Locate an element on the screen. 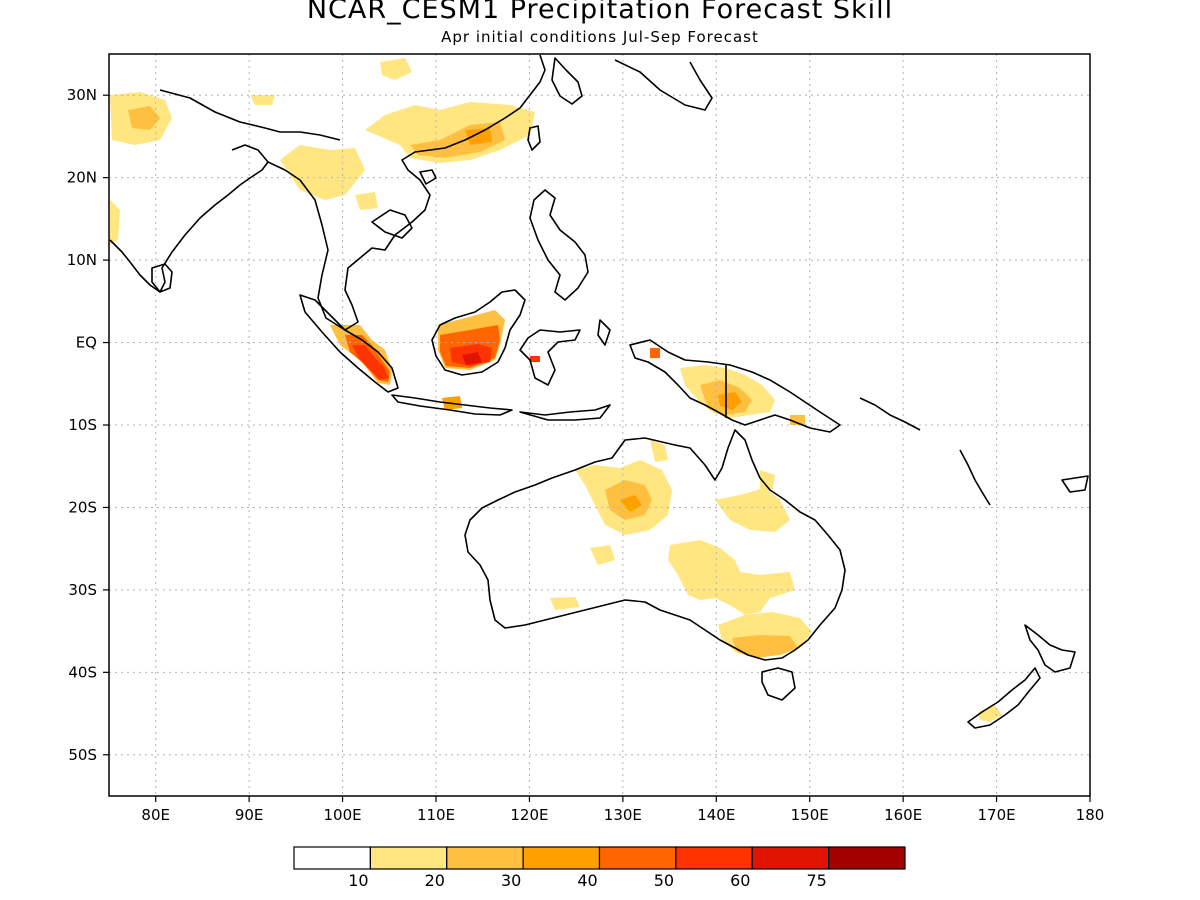  x-tick-label: 120E is located at coordinates (529, 815).